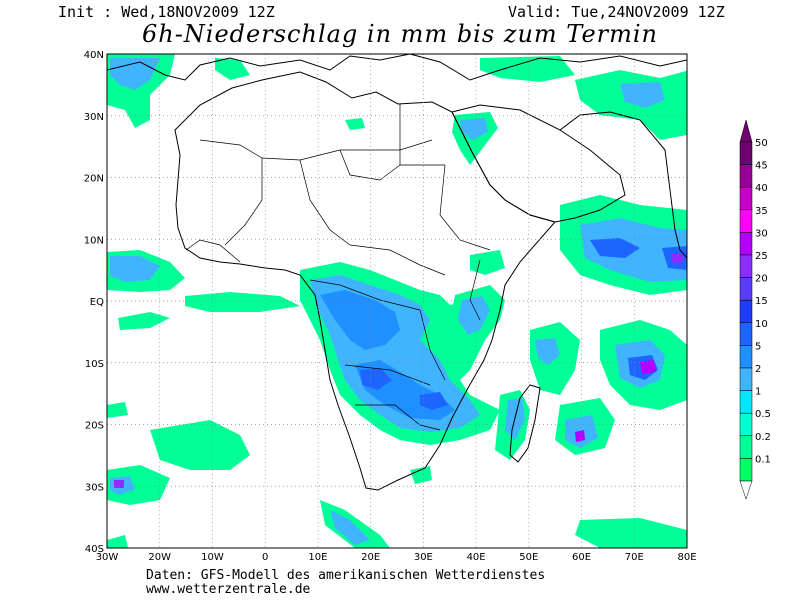 This screenshot has height=600, width=800. I want to click on india-outline, so click(663, 189).